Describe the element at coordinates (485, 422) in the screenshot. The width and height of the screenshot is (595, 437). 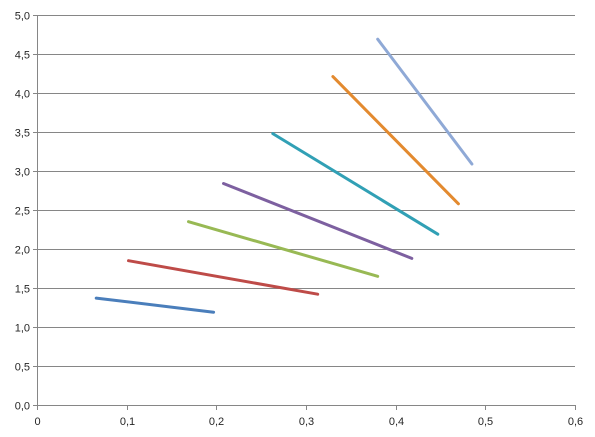
I see `x-tick-label: 0,5` at that location.